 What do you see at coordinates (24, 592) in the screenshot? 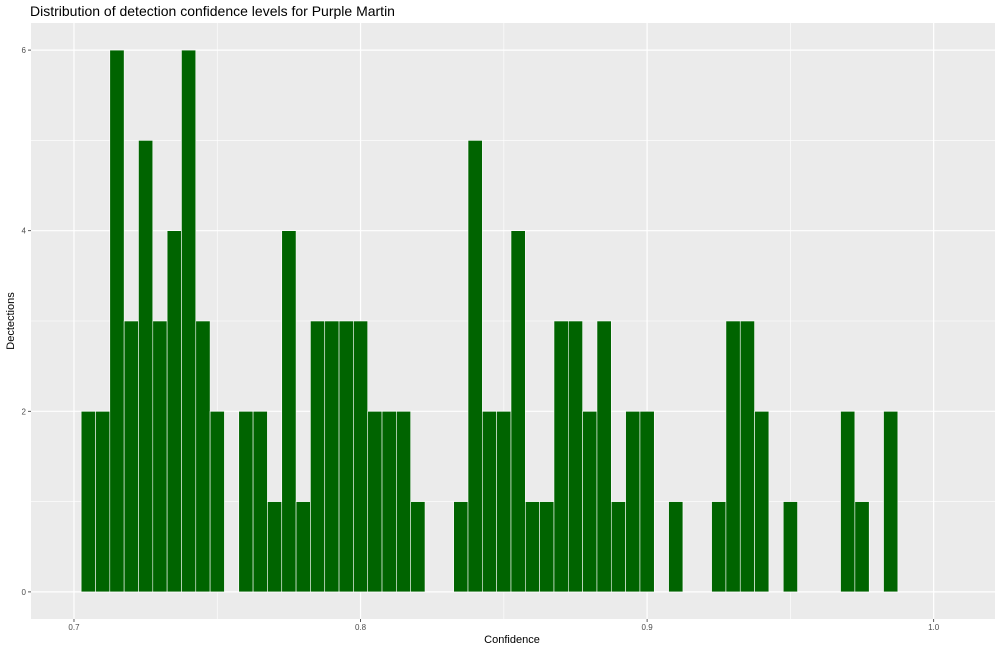
I see `y-tick-label: 0` at bounding box center [24, 592].